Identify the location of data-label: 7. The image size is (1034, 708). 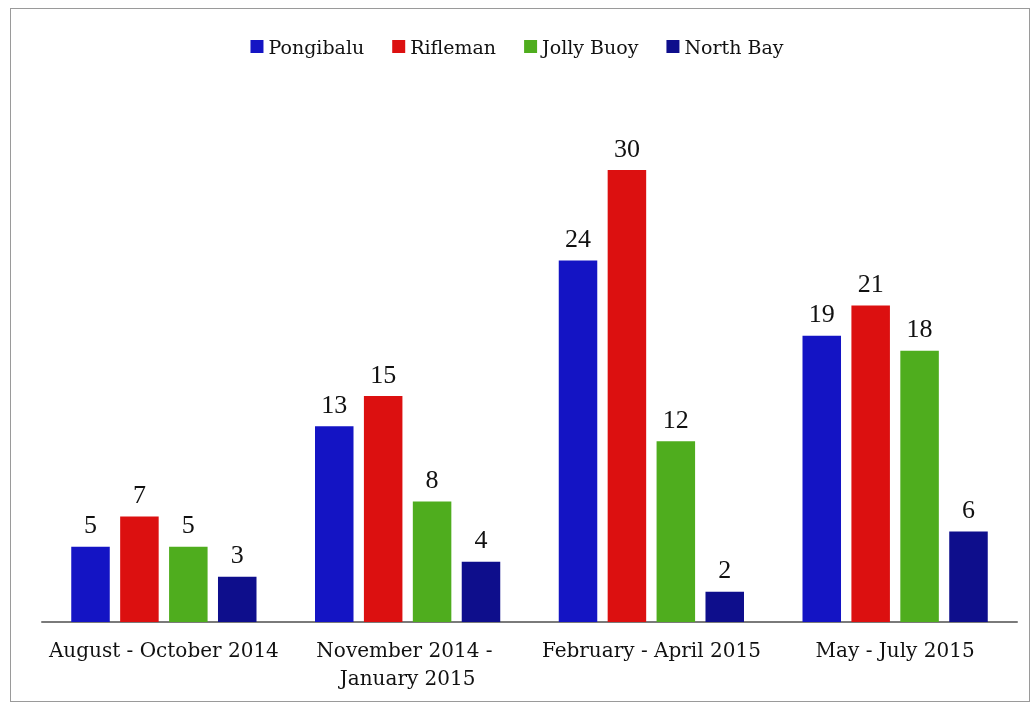
(139, 495).